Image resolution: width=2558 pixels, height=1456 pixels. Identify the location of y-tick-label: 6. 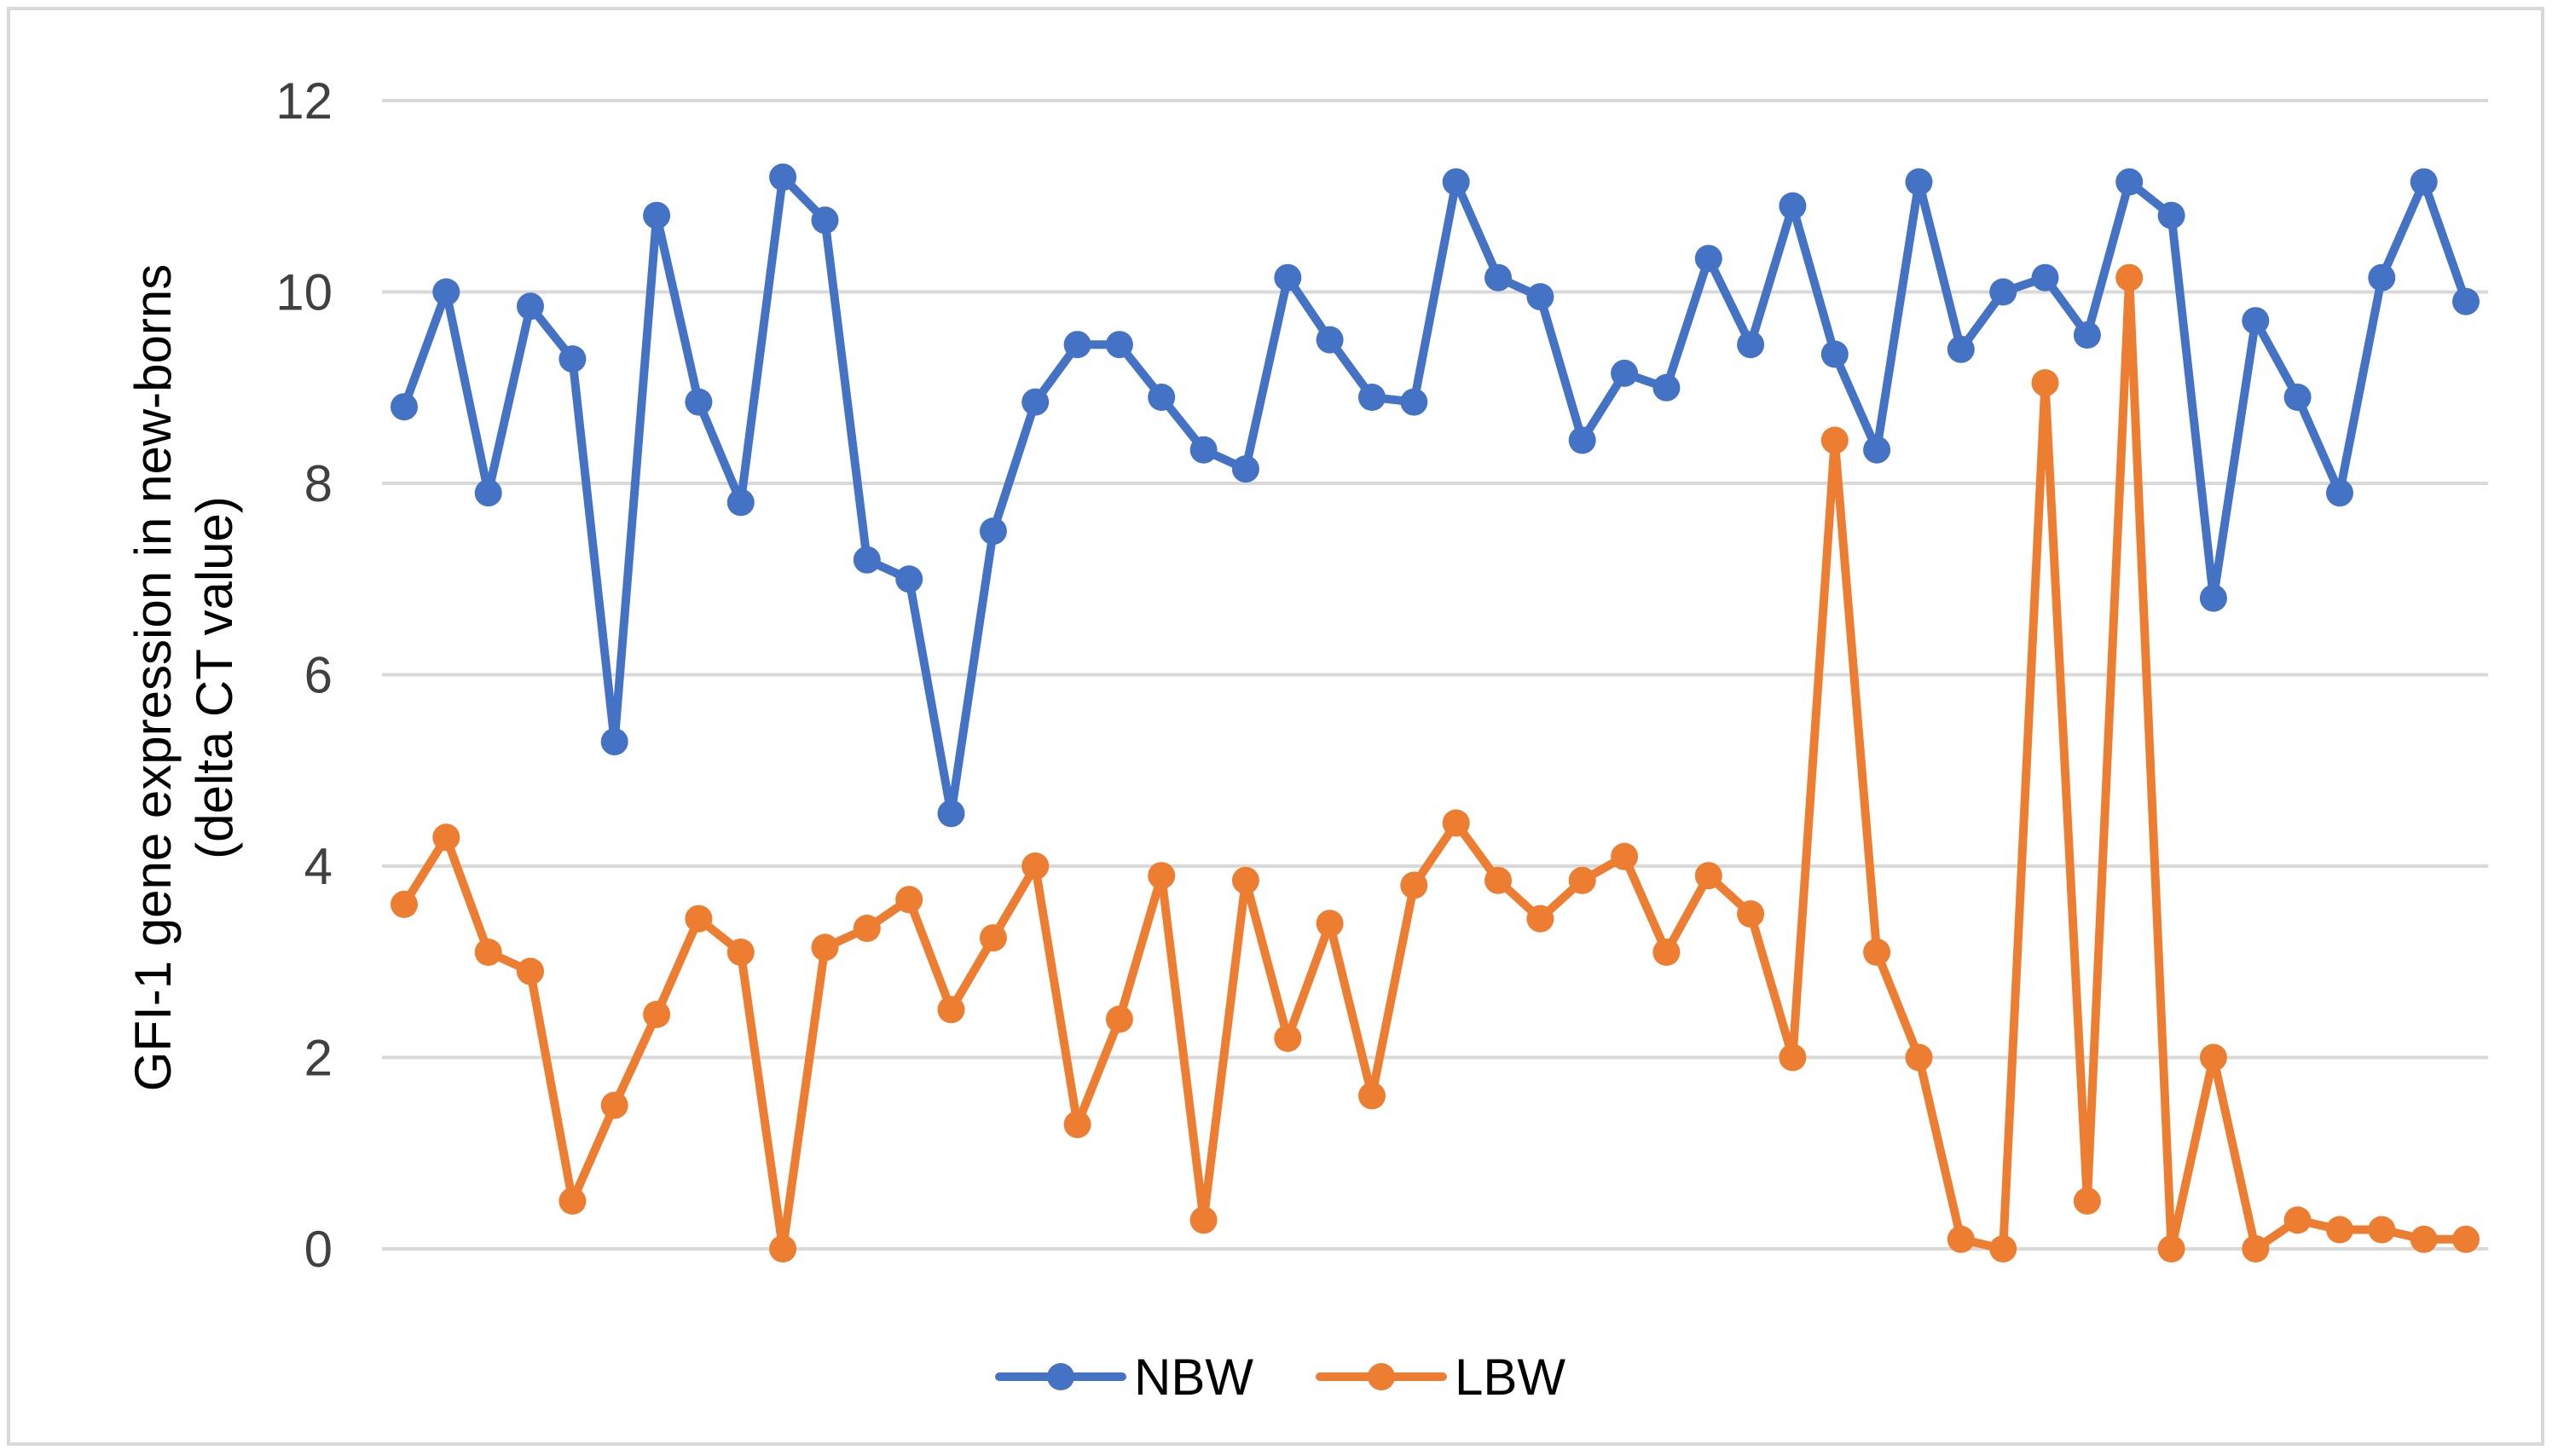
(318, 675).